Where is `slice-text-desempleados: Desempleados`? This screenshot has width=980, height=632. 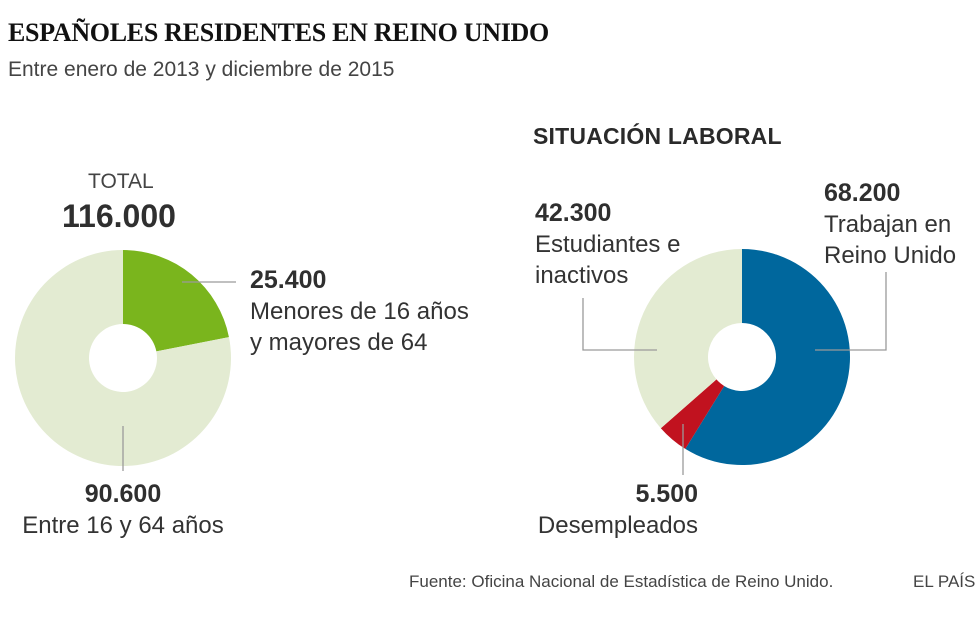 slice-text-desempleados: Desempleados is located at coordinates (617, 525).